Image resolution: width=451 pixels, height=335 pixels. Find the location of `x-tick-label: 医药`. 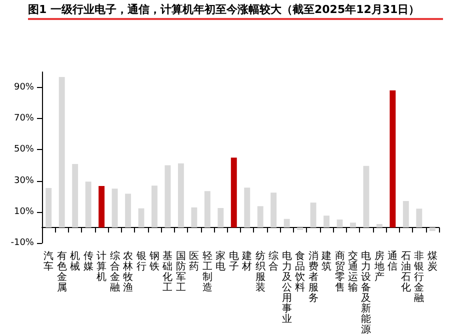

x-tick-label: 医药 is located at coordinates (194, 261).